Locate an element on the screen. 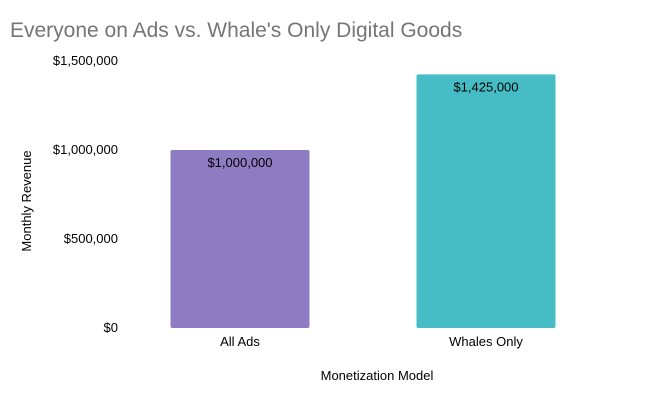 This screenshot has height=406, width=650. y-tick-label: $0 is located at coordinates (111, 327).